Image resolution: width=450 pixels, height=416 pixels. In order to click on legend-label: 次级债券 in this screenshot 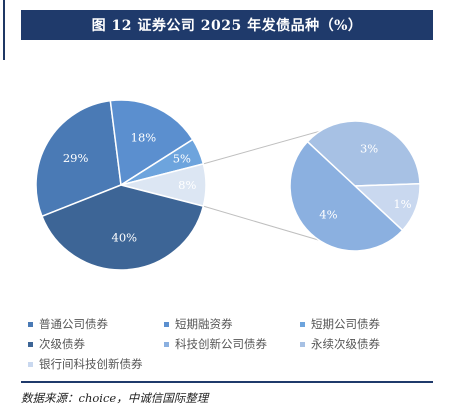, I will do `click(62, 344)`.